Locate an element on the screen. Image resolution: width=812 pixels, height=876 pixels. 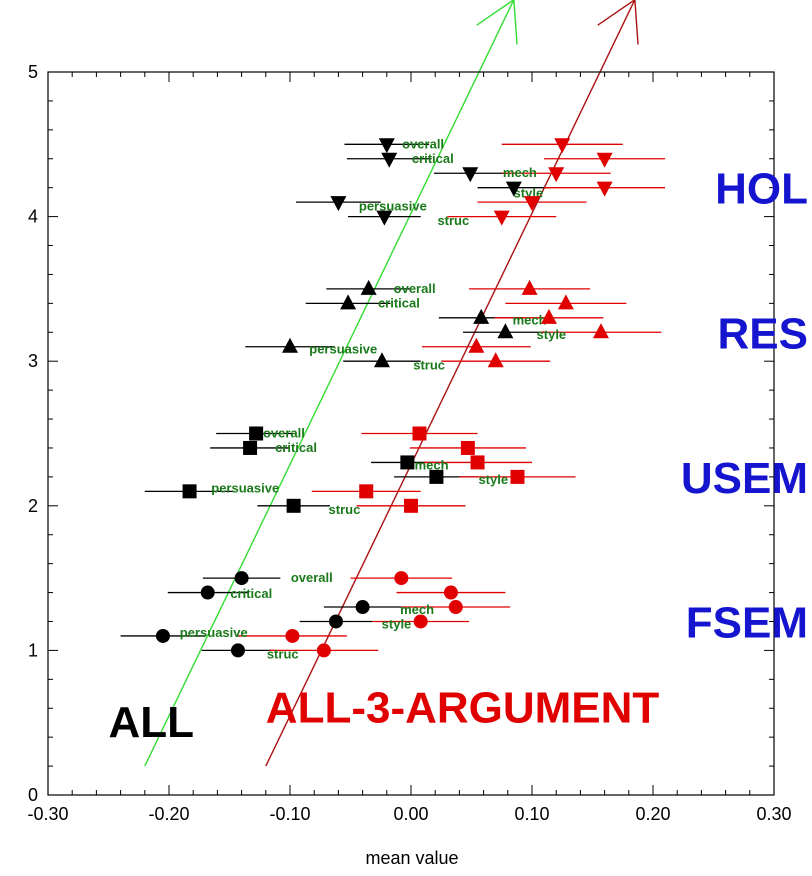
group-label: FSEM is located at coordinates (747, 622).